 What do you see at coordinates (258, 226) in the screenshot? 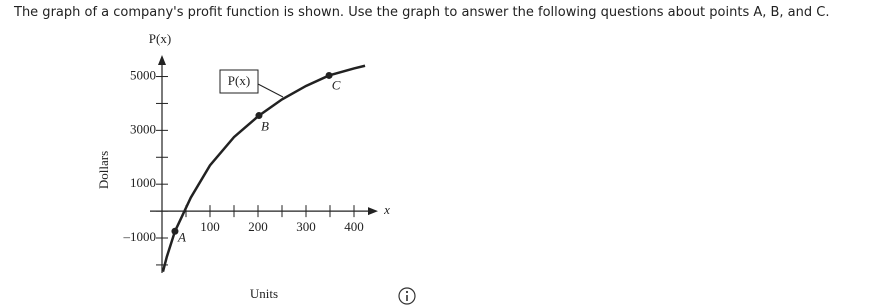
I see `x-tick-label: 200` at bounding box center [258, 226].